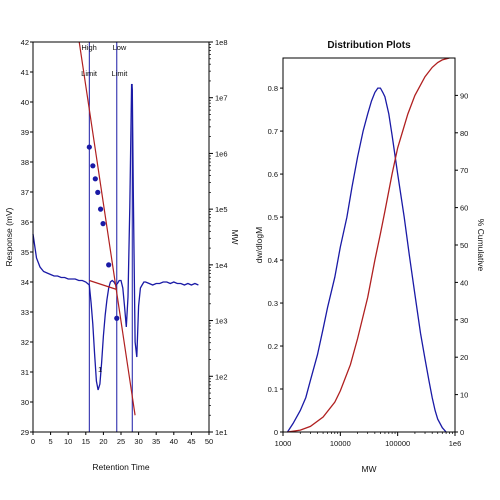 This screenshot has width=500, height=500. Describe the element at coordinates (25, 432) in the screenshot. I see `y-tick-label: 29` at that location.